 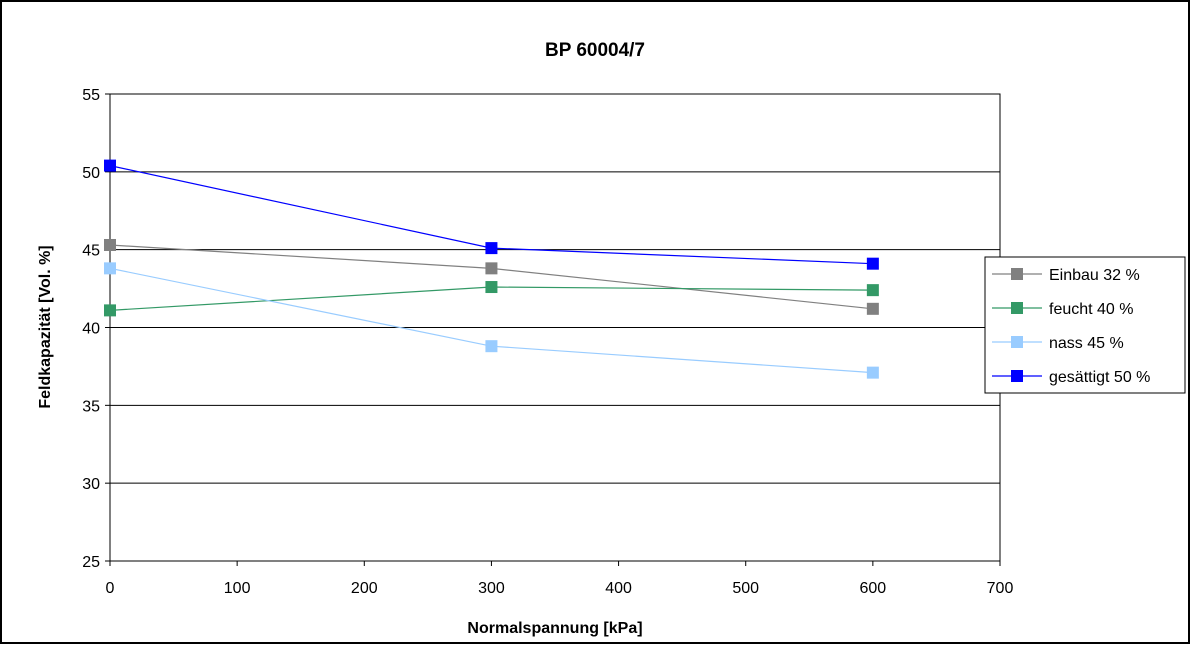 What do you see at coordinates (1091, 309) in the screenshot?
I see `legend-label: feucht 40 %` at bounding box center [1091, 309].